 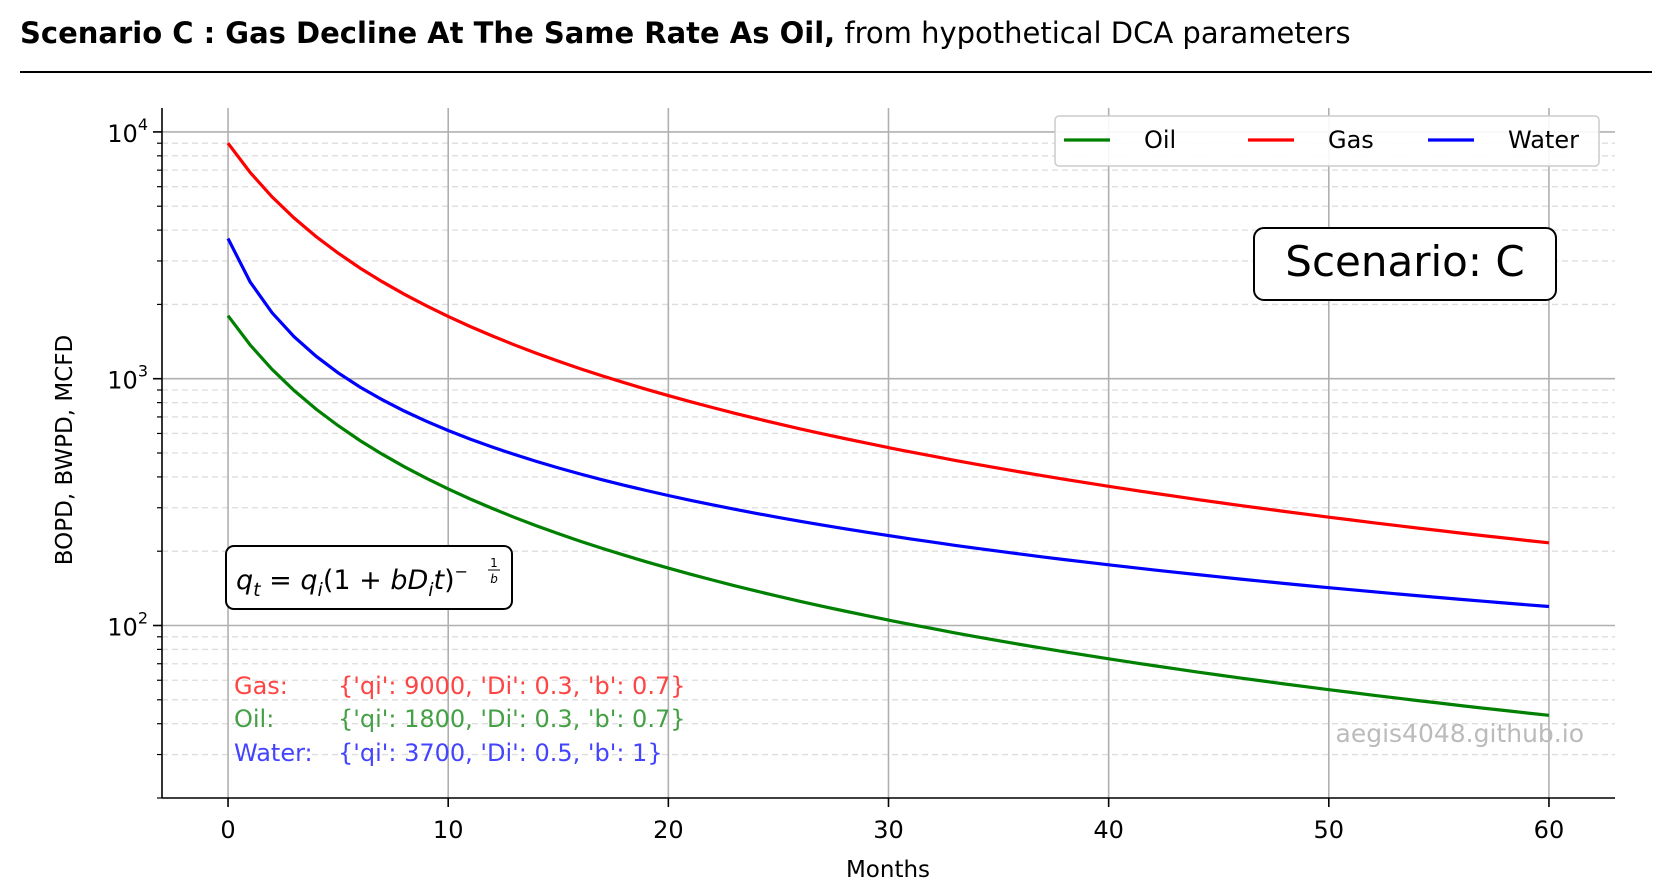 I want to click on x-tick-label: 10, so click(x=448, y=830).